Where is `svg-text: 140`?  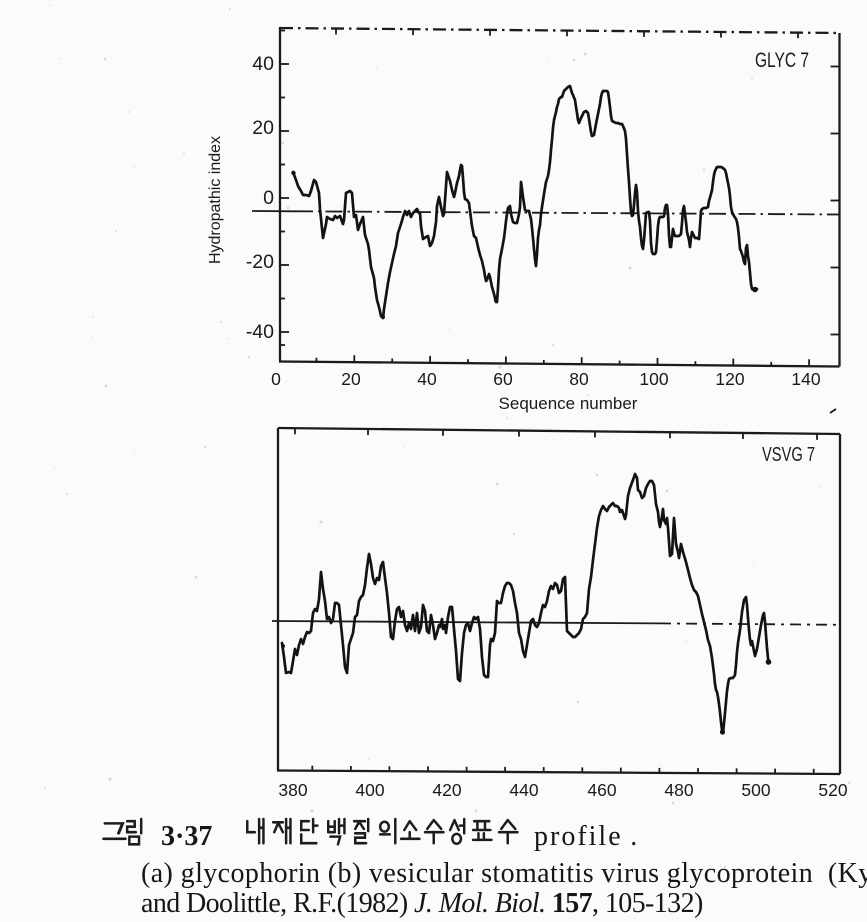
svg-text: 140 is located at coordinates (805, 379).